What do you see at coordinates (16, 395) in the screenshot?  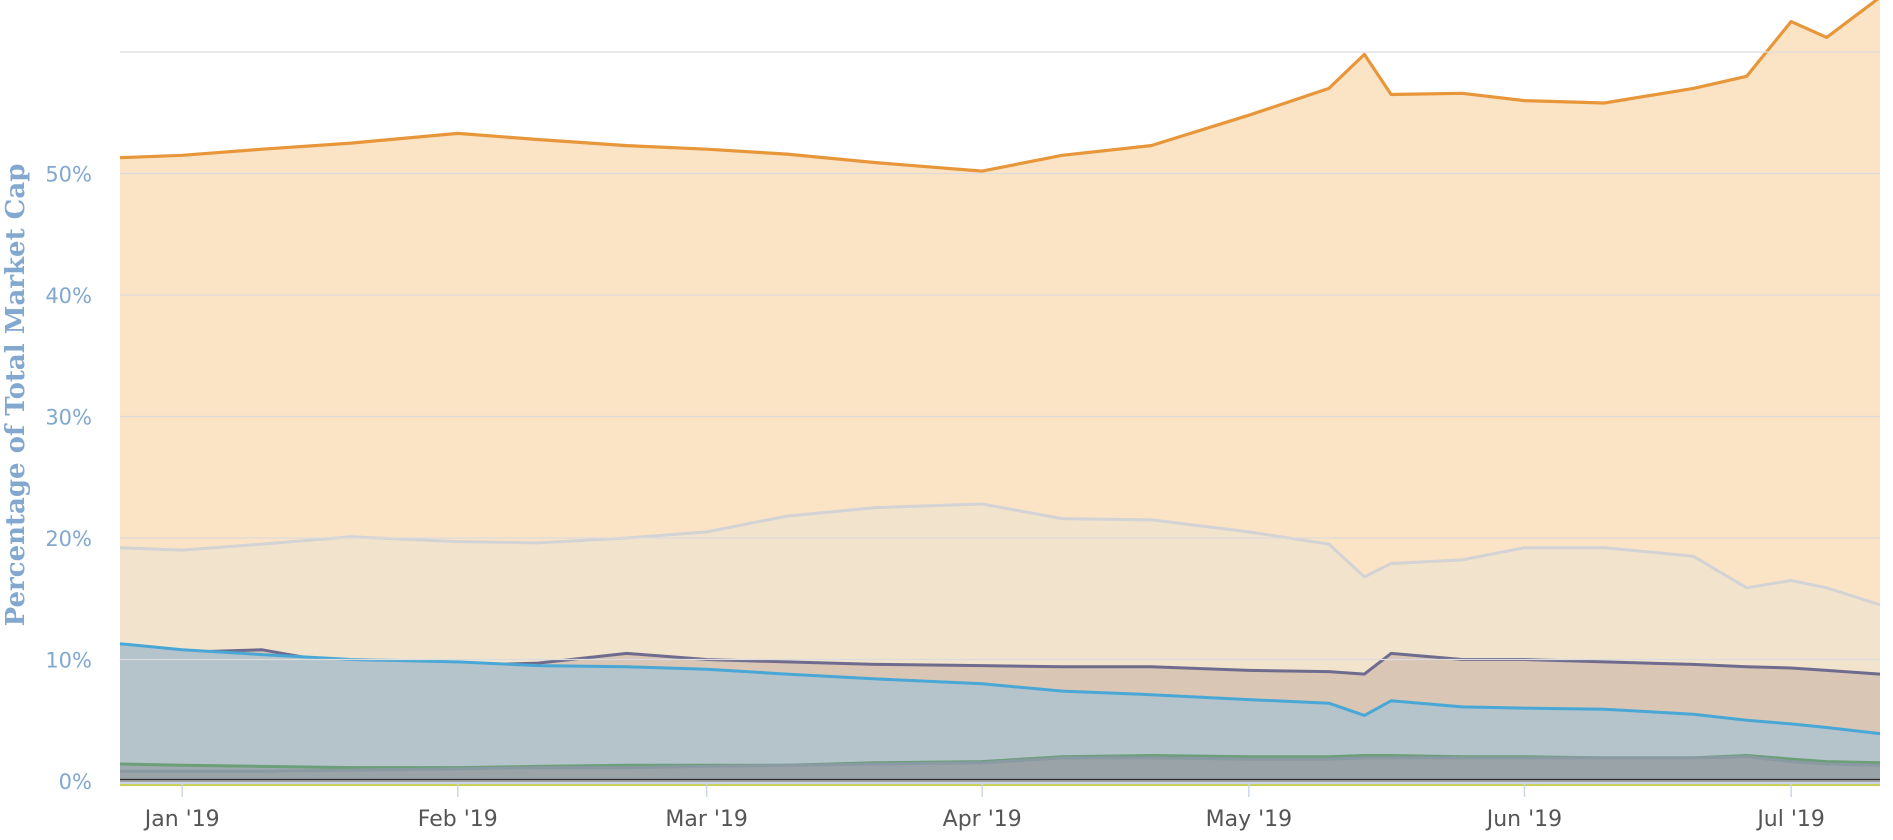 I see `y-axis-title: Percentage of Total Market Cap` at bounding box center [16, 395].